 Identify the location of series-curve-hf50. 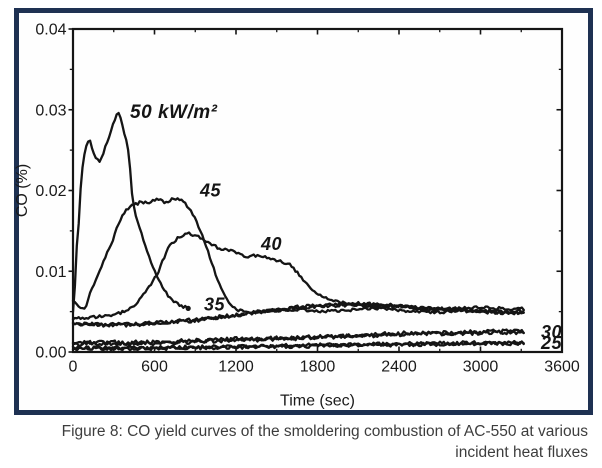
(130, 212).